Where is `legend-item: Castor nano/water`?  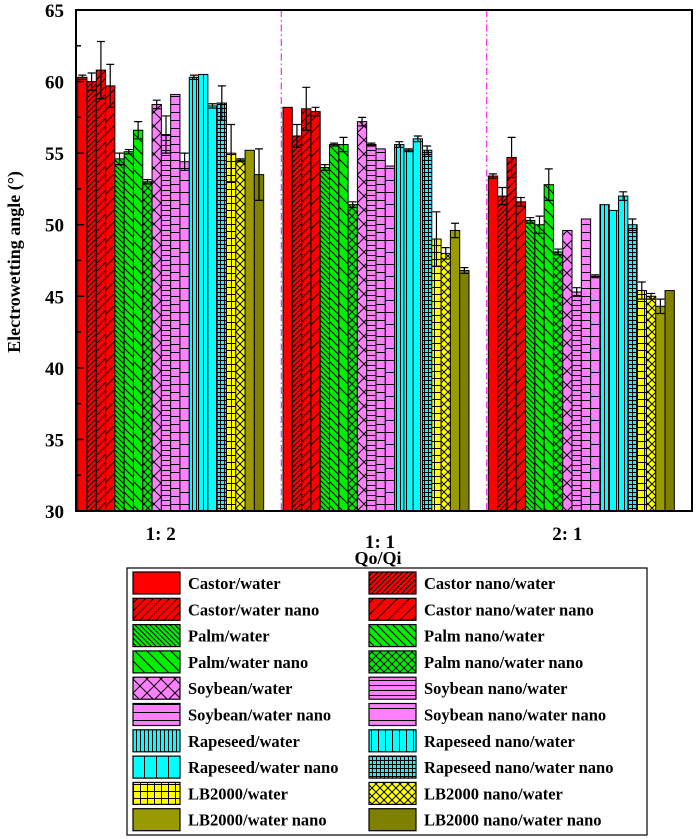 legend-item: Castor nano/water is located at coordinates (461, 583).